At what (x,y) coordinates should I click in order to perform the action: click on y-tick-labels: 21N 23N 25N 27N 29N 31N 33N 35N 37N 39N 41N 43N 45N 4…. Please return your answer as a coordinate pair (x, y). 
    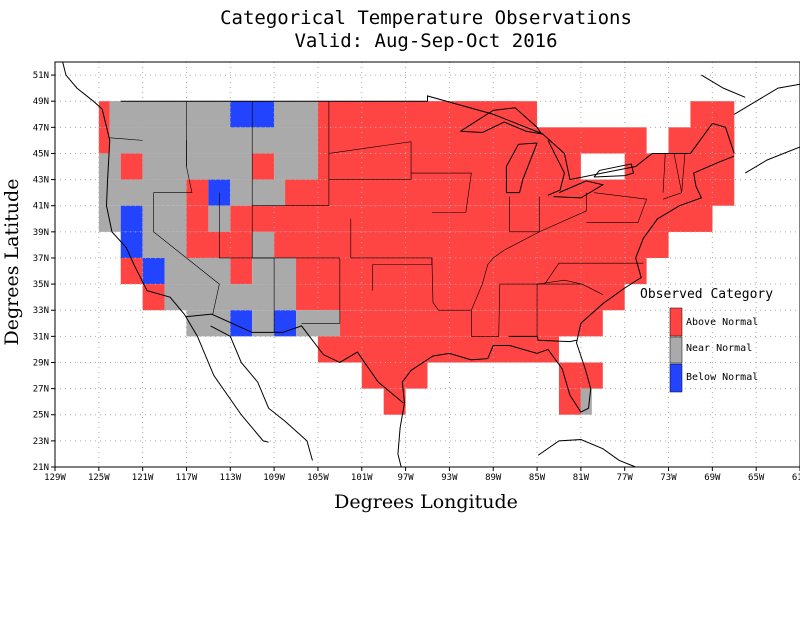
    Looking at the image, I should click on (44, 272).